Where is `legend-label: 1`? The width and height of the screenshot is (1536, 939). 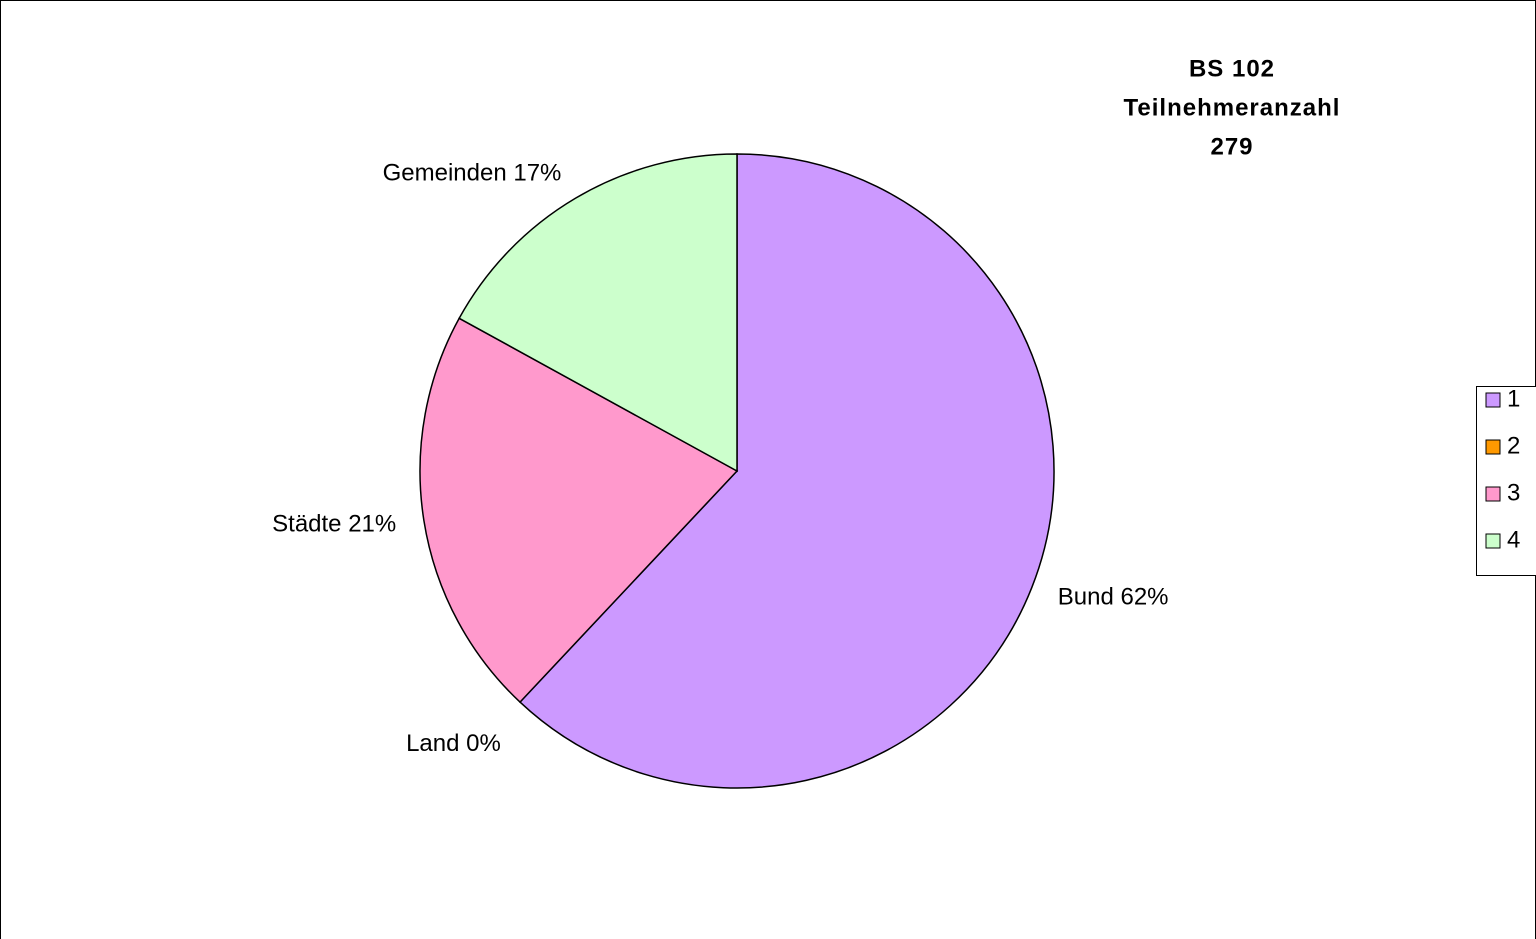 legend-label: 1 is located at coordinates (1513, 398).